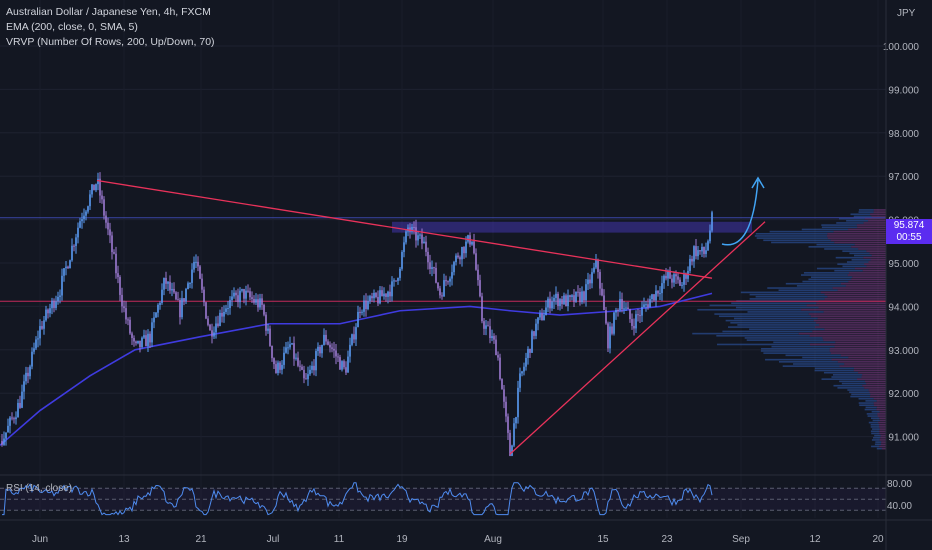  I want to click on price-tick-label: 94.000, so click(903, 307).